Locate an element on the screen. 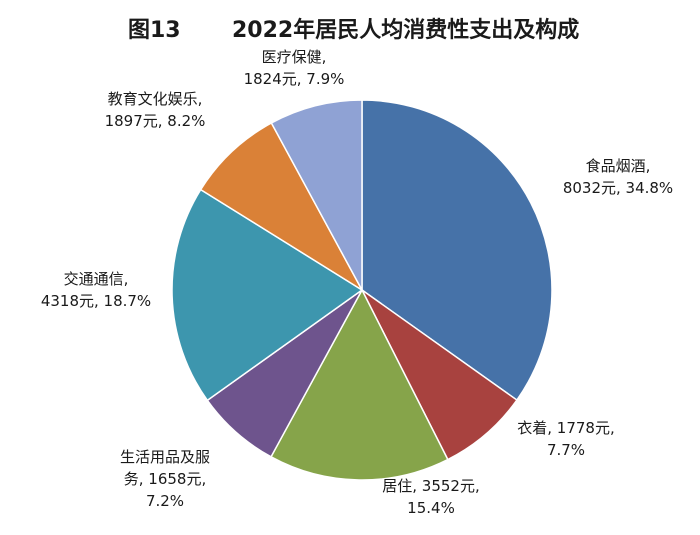 The height and width of the screenshot is (535, 700). slice-label-1: 食品烟酒, 8032元, 34.8% is located at coordinates (618, 177).